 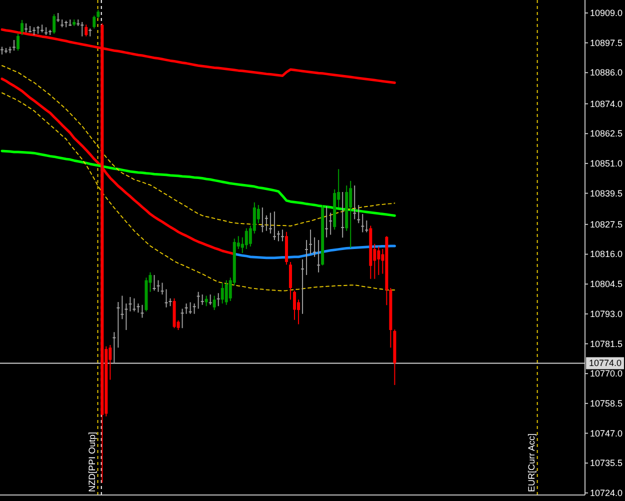 What do you see at coordinates (606, 313) in the screenshot?
I see `y-tick-label: 10793.0` at bounding box center [606, 313].